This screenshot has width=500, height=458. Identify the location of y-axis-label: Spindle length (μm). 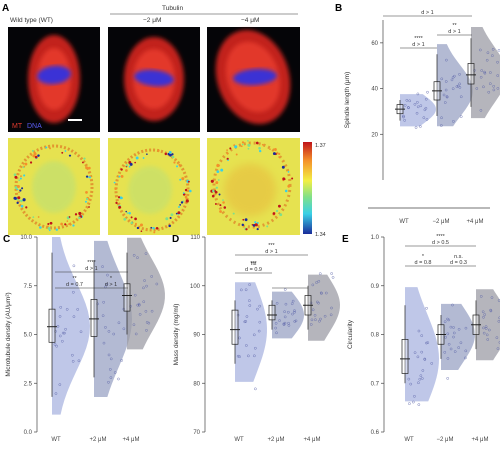
(347, 100).